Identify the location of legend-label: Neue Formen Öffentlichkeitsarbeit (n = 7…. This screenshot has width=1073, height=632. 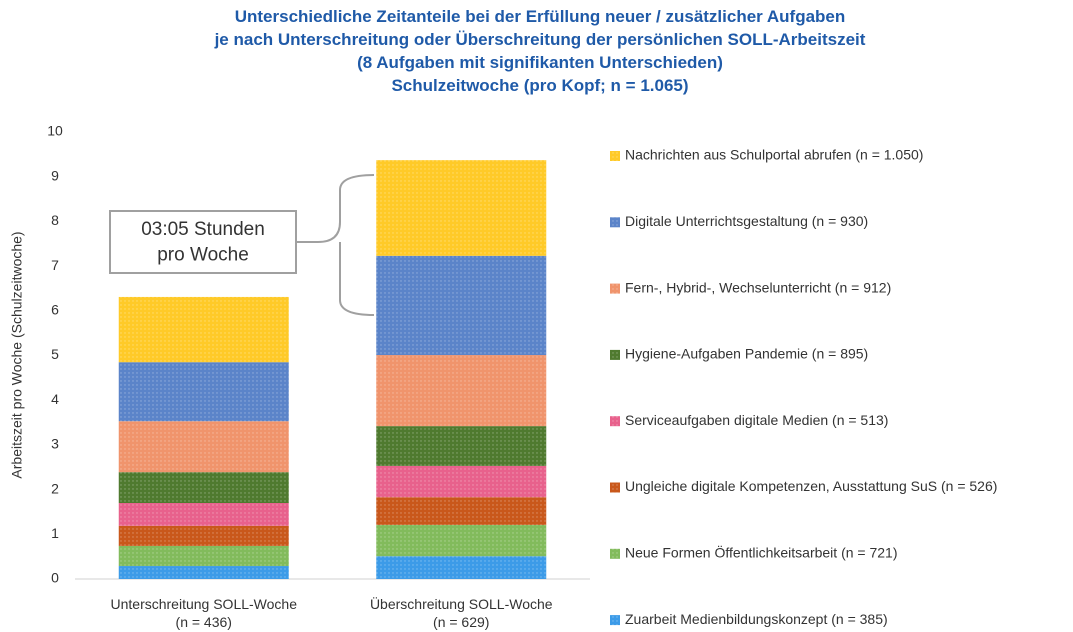
(761, 552).